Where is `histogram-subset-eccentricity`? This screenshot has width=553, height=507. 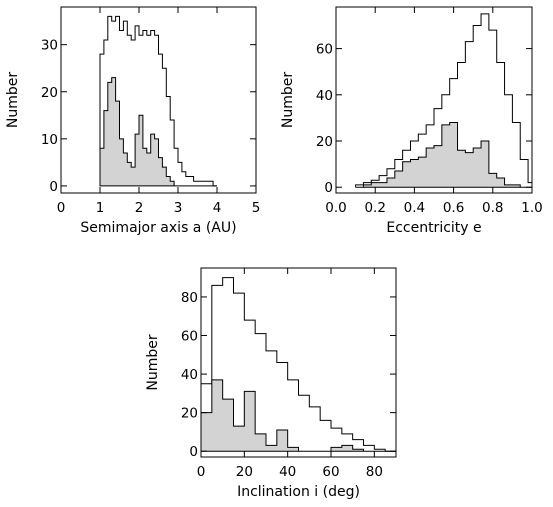
histogram-subset-eccentricity is located at coordinates (443, 155).